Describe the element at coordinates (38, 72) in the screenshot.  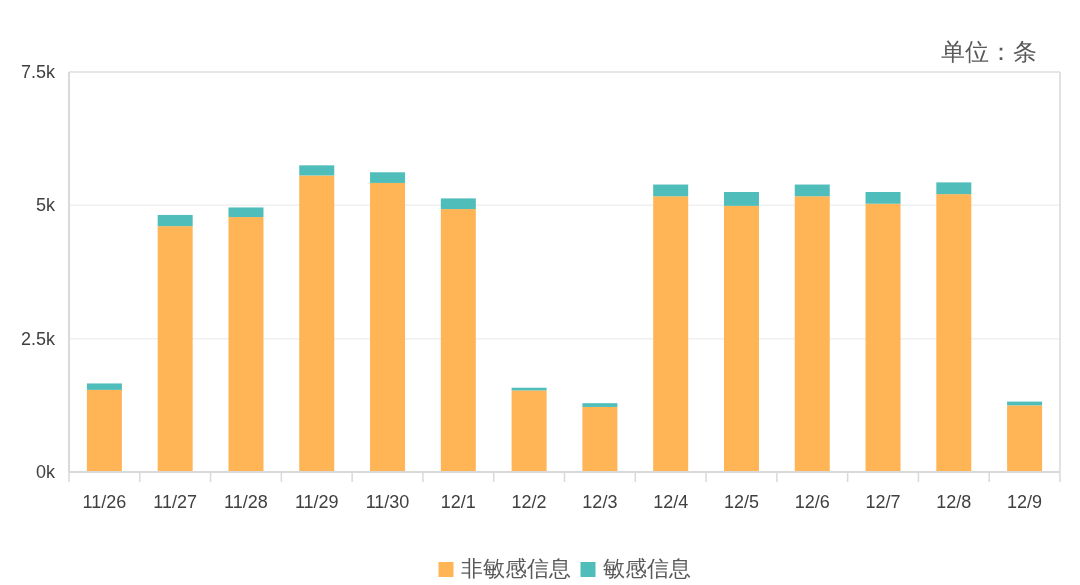
I see `y-tick-label: 7.5k` at that location.